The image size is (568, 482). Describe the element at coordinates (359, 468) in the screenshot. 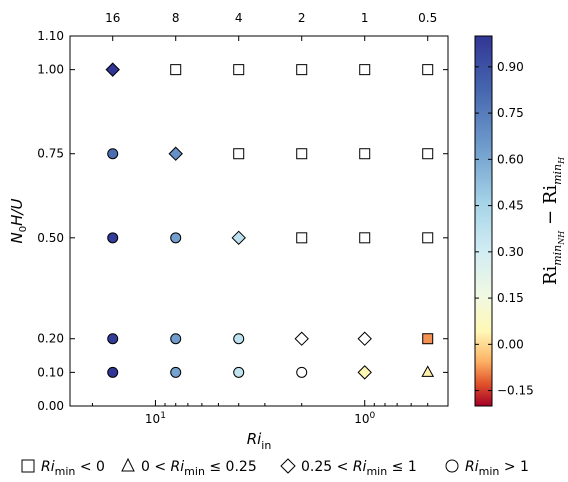

I see `legend-label: 0.25 < Rimin ≤ 1` at that location.